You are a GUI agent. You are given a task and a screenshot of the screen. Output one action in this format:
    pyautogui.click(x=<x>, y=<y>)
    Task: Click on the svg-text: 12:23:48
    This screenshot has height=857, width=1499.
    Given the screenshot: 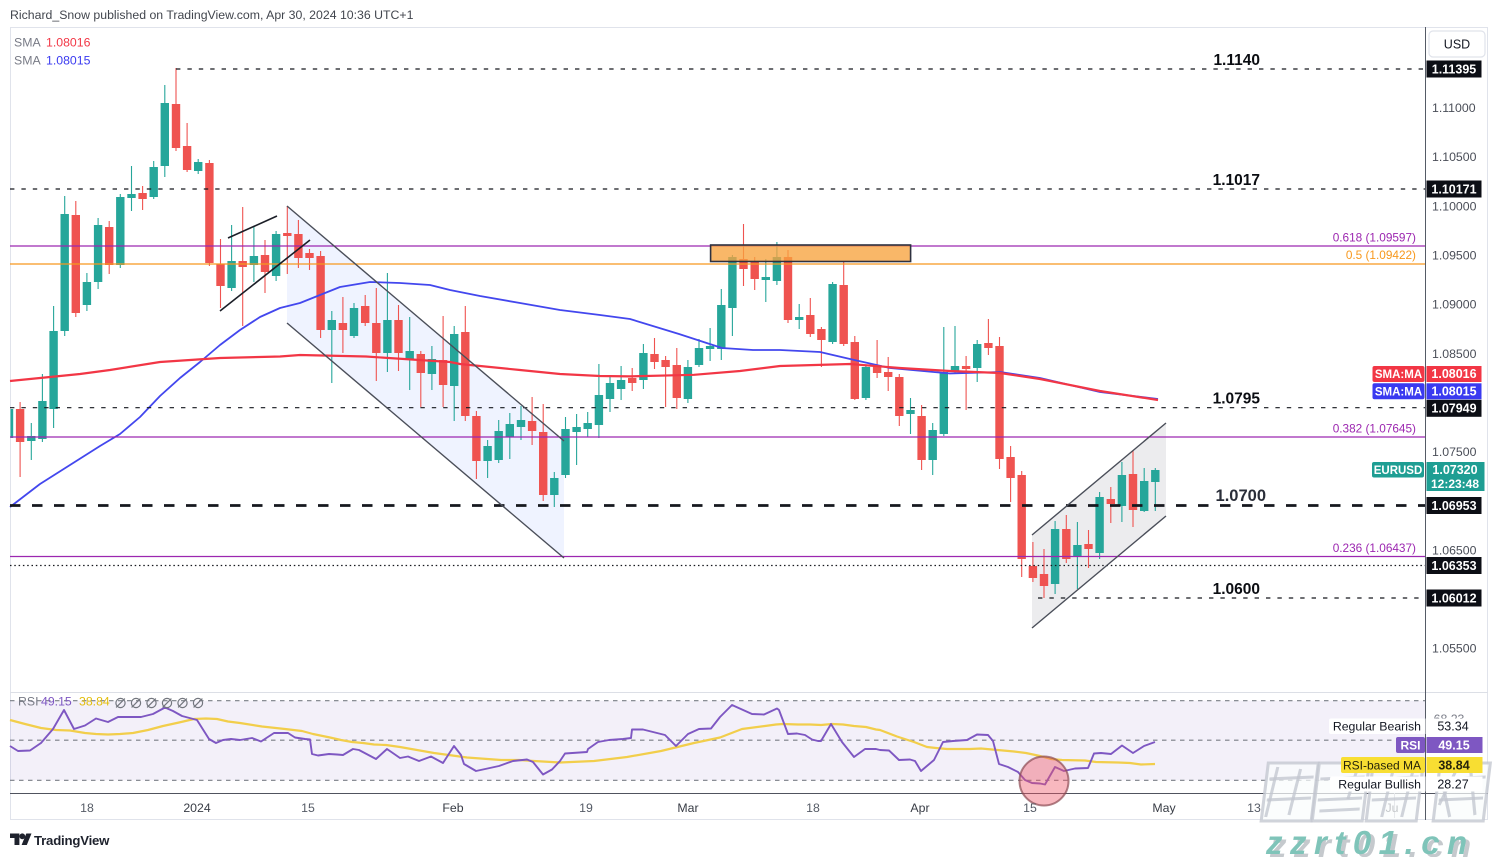 What is the action you would take?
    pyautogui.click(x=1455, y=484)
    